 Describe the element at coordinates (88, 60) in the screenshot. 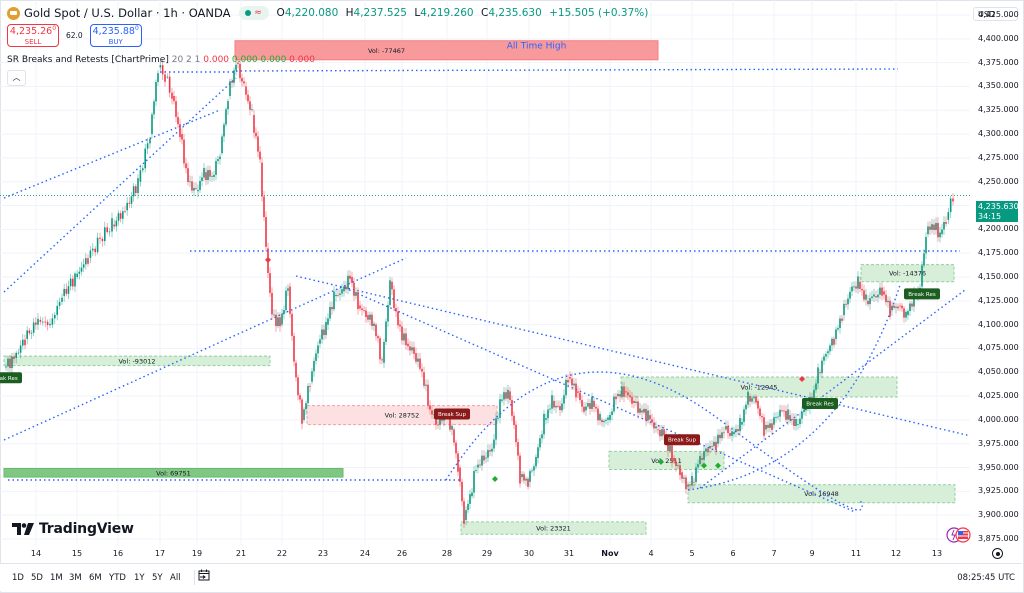

I see `indicator-name: SR Breaks and Retests [ChartPrime]` at that location.